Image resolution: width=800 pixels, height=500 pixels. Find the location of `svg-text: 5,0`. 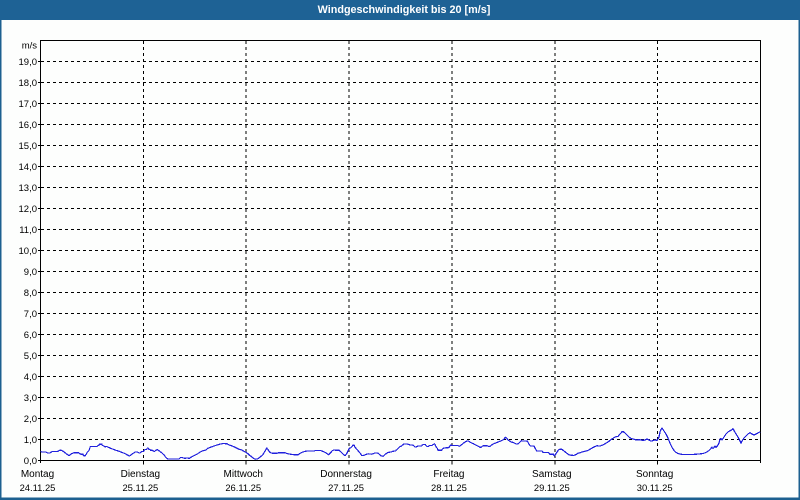

svg-text: 5,0 is located at coordinates (30, 356).